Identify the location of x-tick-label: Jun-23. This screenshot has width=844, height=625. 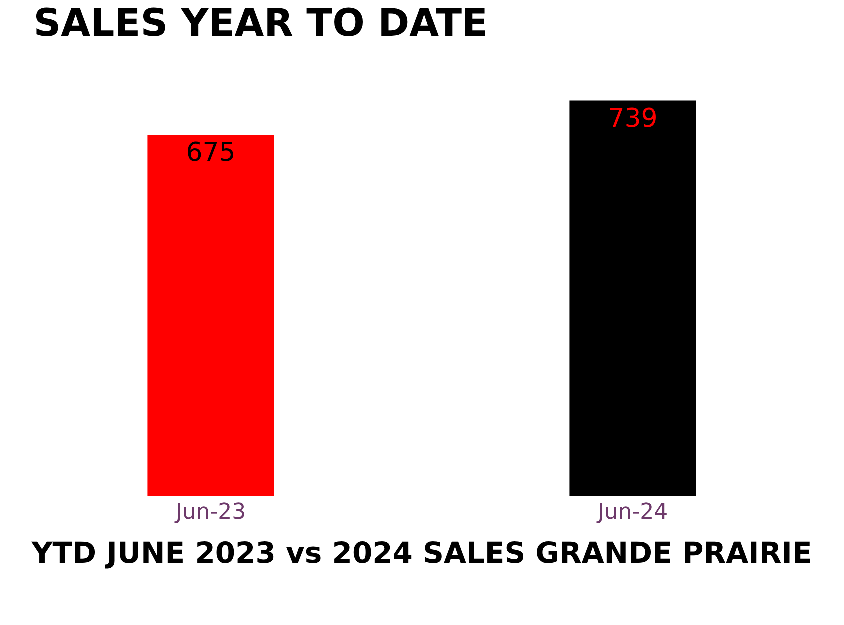
(210, 512).